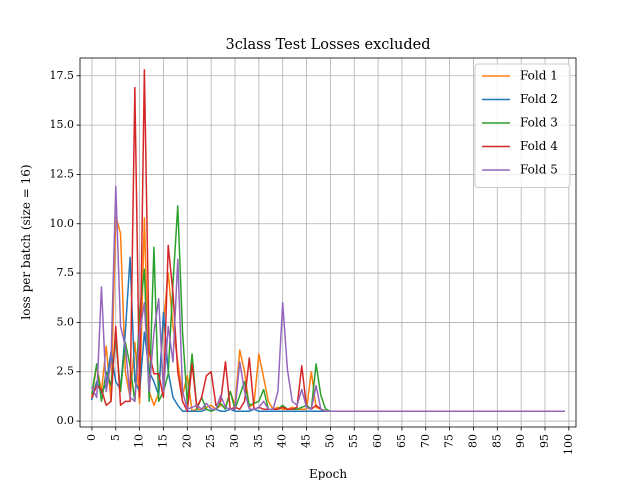  Describe the element at coordinates (115, 437) in the screenshot. I see `x-tick-label: 5` at that location.